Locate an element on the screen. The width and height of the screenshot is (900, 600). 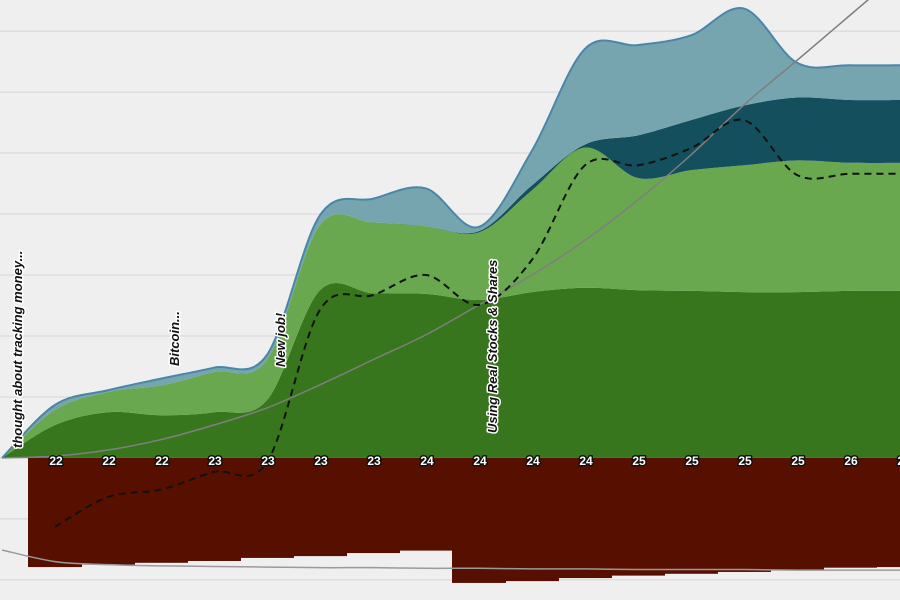
trend-line is located at coordinates (450, 560).